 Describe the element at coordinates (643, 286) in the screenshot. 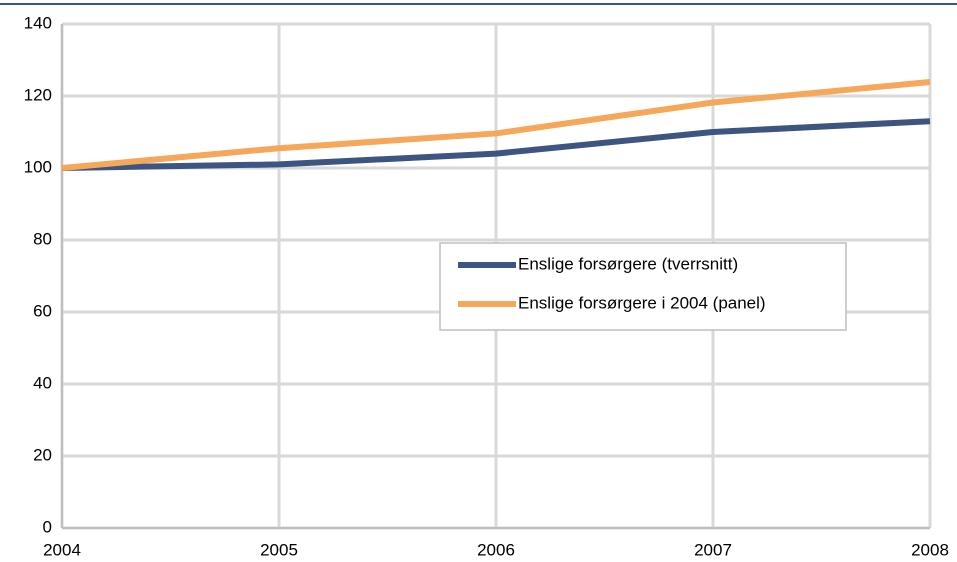

I see `legend-box` at that location.